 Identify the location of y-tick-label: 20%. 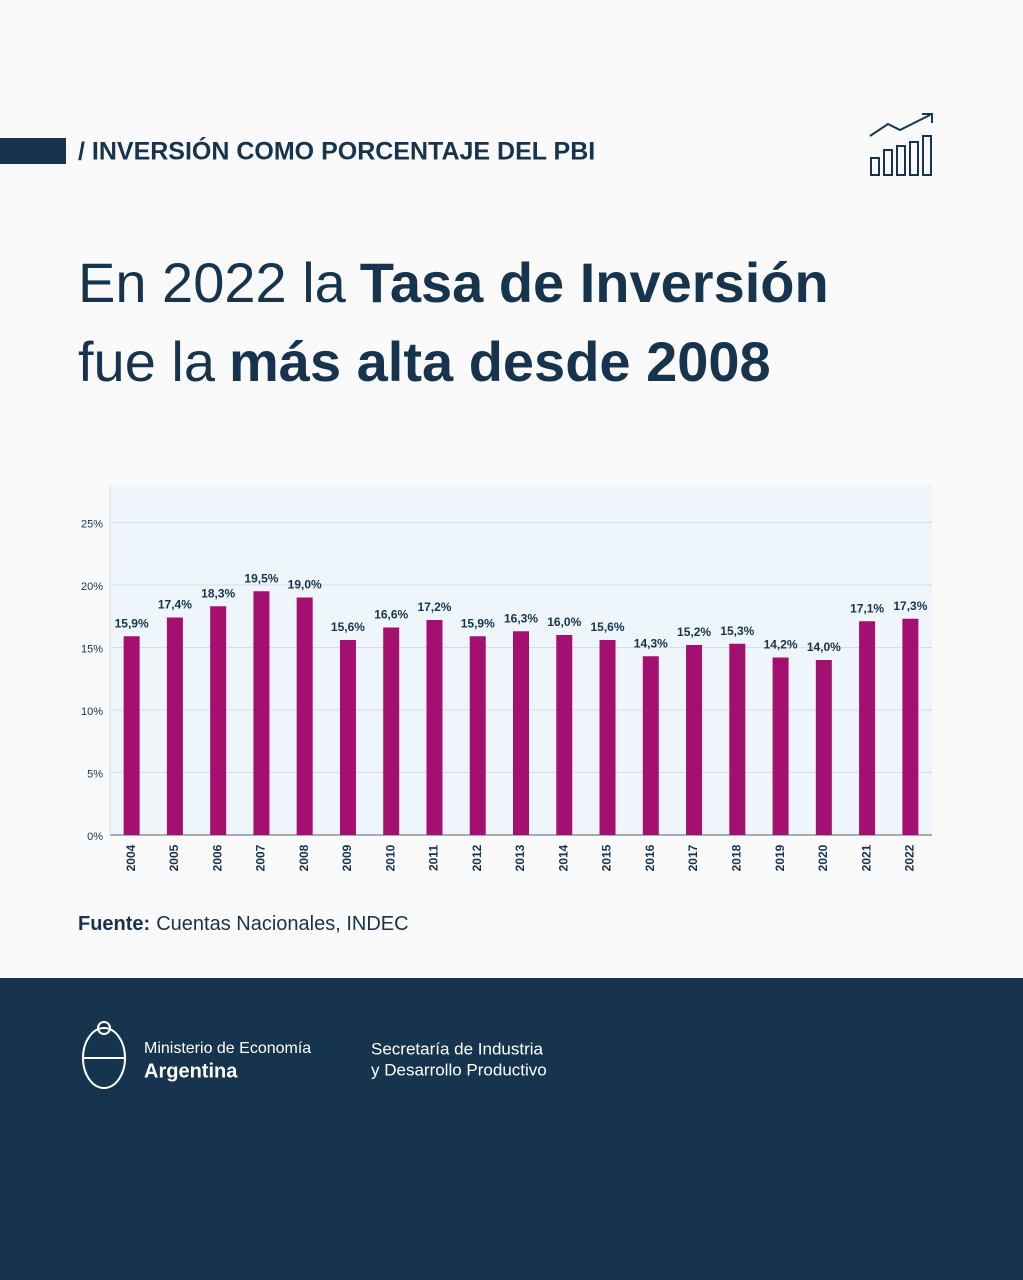
(92, 587).